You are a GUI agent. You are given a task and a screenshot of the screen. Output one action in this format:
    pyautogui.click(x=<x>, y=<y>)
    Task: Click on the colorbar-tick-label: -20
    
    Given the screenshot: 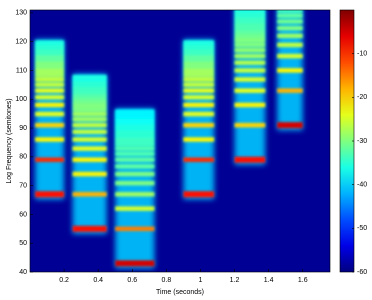 What is the action you would take?
    pyautogui.click(x=362, y=97)
    